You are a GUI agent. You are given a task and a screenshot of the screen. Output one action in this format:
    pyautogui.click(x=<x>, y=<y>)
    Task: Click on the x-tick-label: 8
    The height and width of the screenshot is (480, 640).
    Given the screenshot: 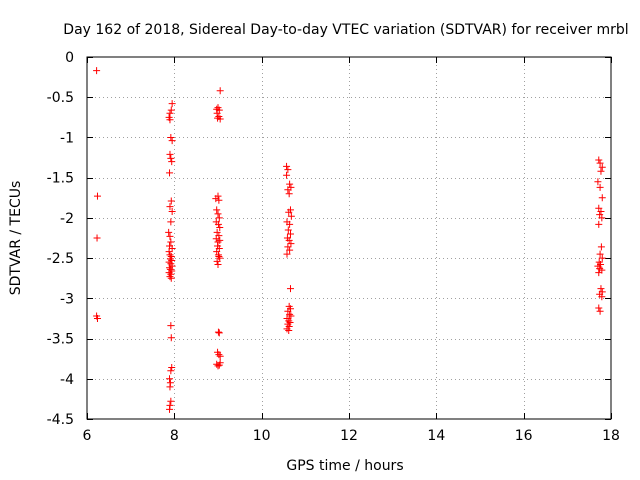 What is the action you would take?
    pyautogui.click(x=174, y=436)
    